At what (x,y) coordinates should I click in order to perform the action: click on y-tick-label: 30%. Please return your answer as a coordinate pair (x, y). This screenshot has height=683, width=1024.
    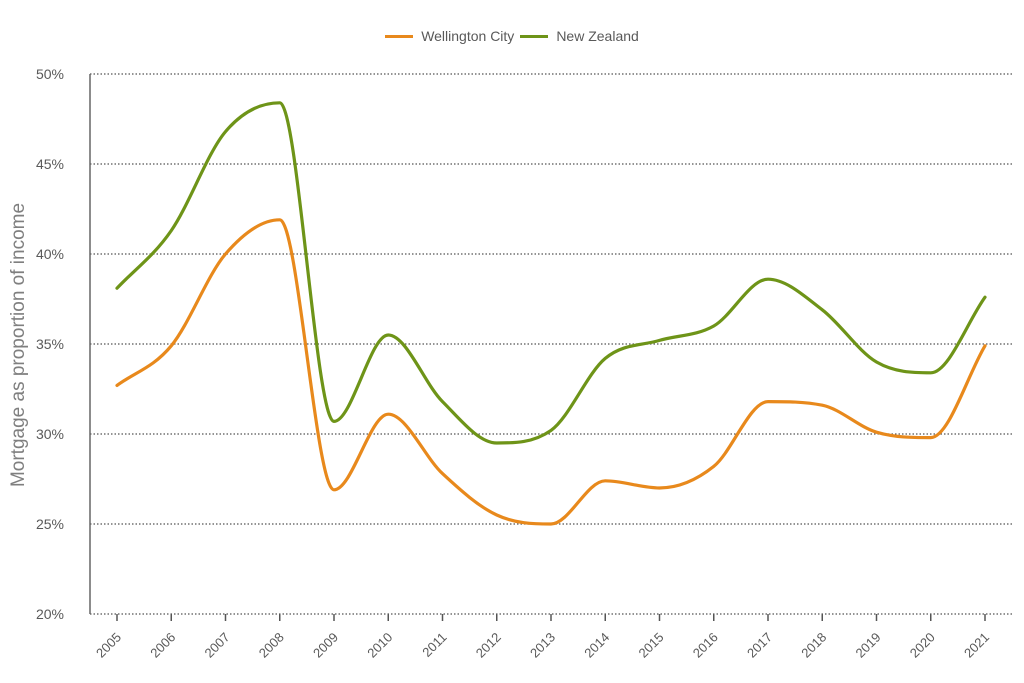
    Looking at the image, I should click on (50, 434).